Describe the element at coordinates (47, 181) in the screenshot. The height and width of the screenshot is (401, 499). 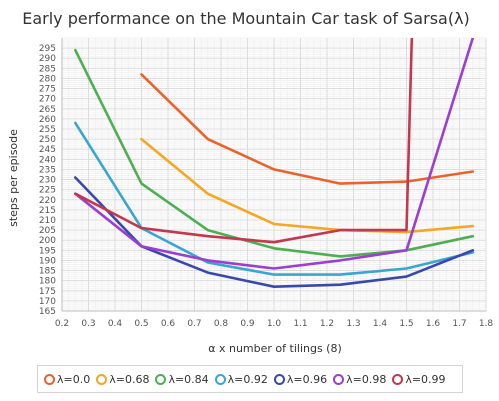
I see `y-tick-label: 230` at that location.